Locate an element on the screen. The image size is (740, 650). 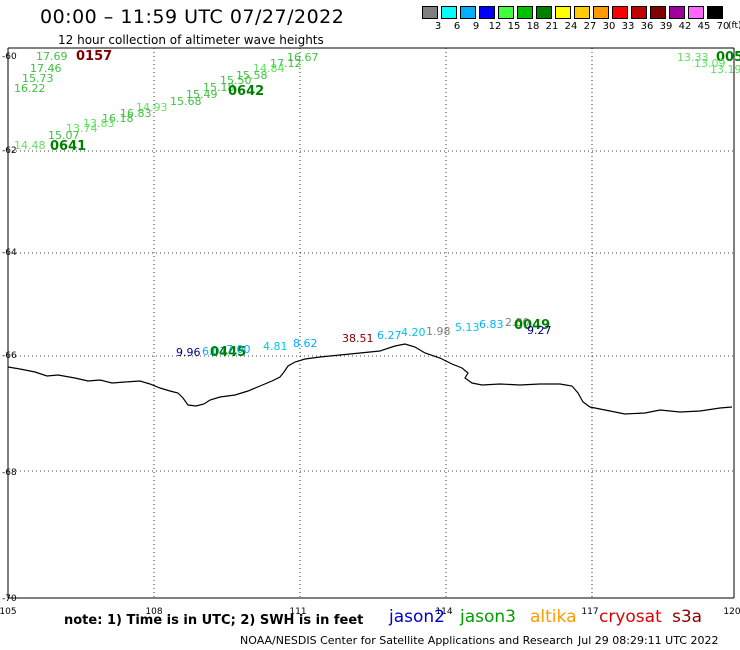
legend-label-3: 3 is located at coordinates (438, 26).